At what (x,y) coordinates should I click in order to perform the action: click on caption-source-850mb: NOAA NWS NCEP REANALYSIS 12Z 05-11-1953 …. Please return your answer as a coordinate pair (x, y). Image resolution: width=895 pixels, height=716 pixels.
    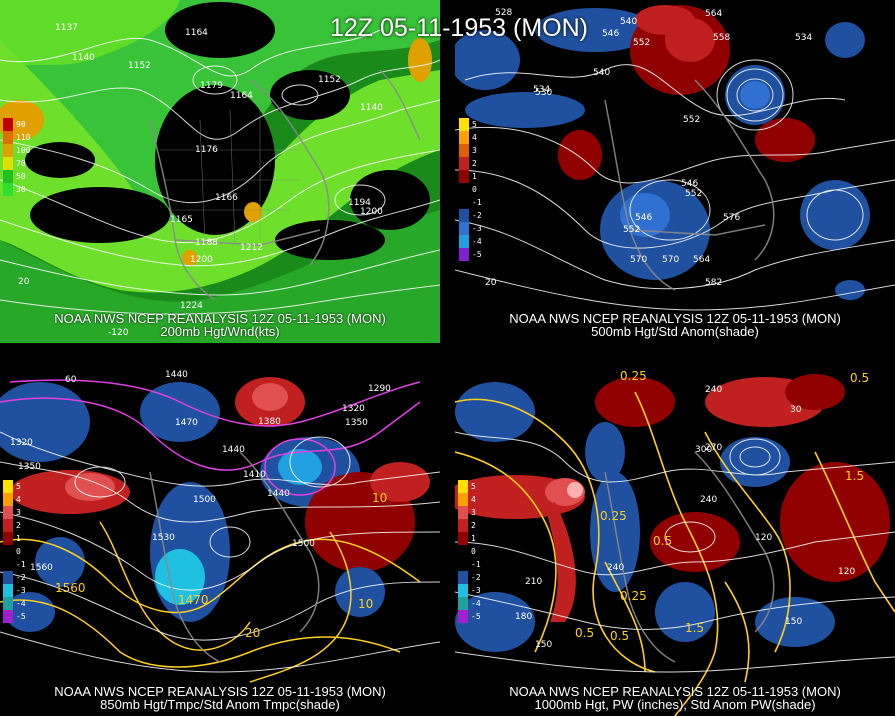
    Looking at the image, I should click on (220, 691).